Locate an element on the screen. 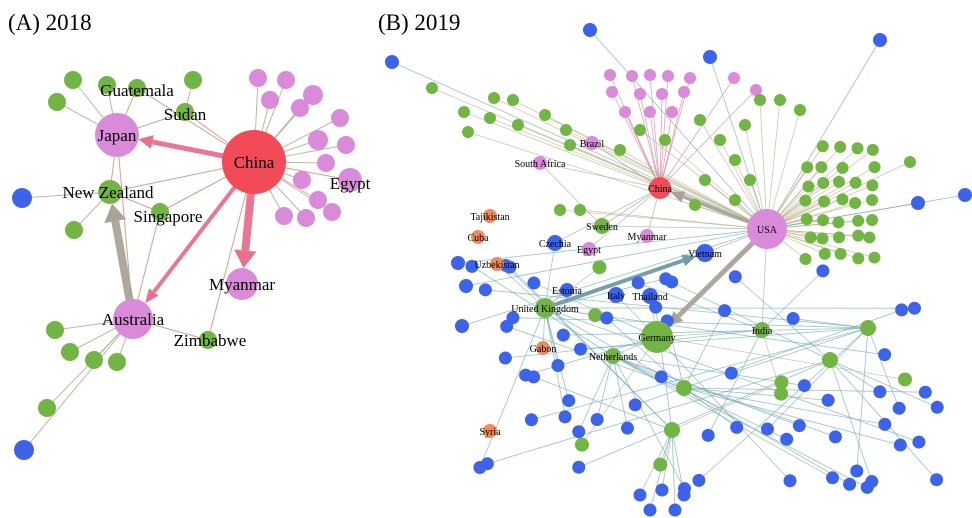  node-label: Gabon is located at coordinates (543, 349).